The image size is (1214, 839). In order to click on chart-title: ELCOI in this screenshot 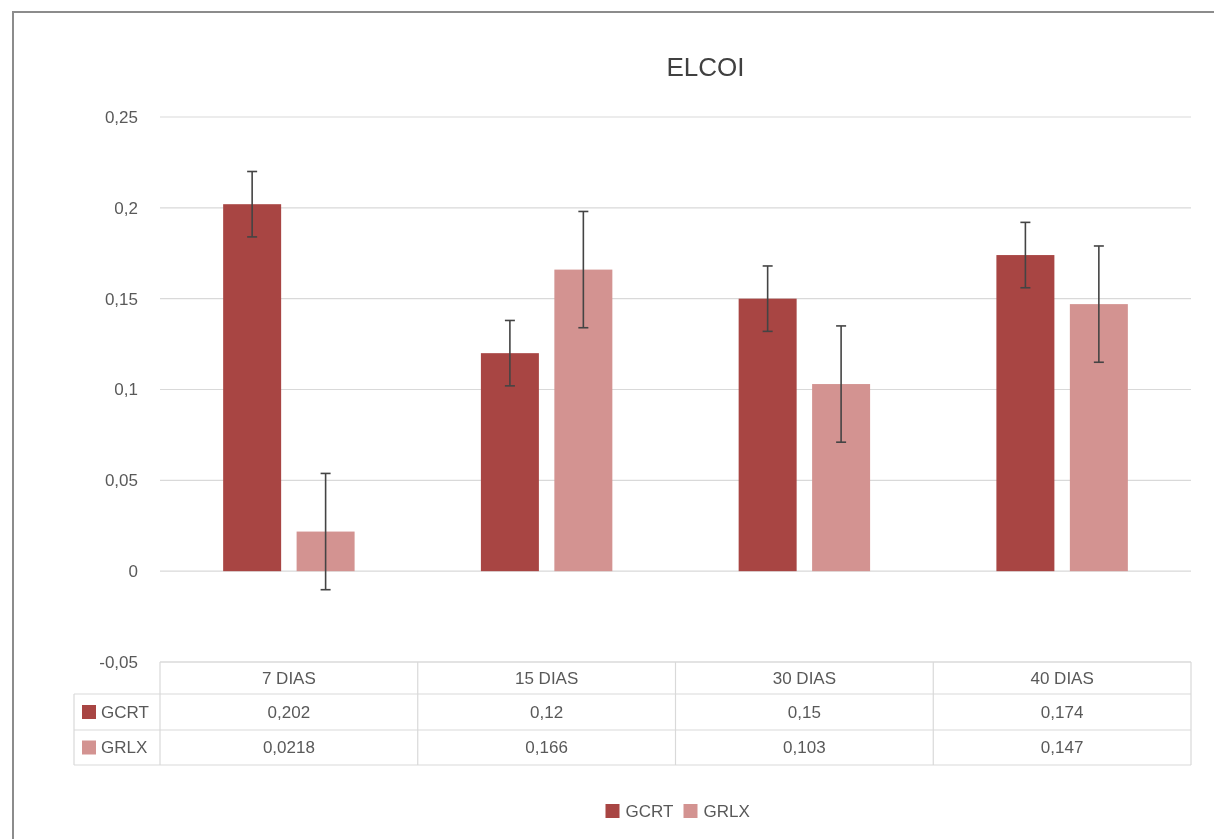, I will do `click(705, 67)`.